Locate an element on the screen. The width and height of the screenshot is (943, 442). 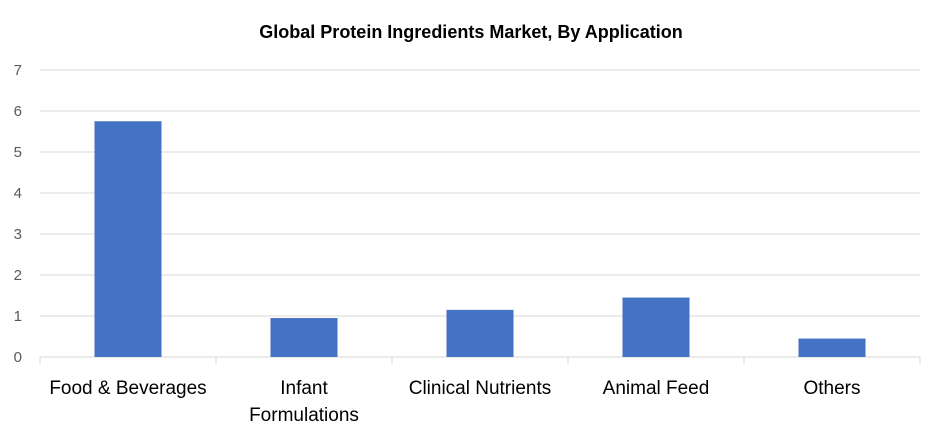
y-tick-label: 4 is located at coordinates (18, 193).